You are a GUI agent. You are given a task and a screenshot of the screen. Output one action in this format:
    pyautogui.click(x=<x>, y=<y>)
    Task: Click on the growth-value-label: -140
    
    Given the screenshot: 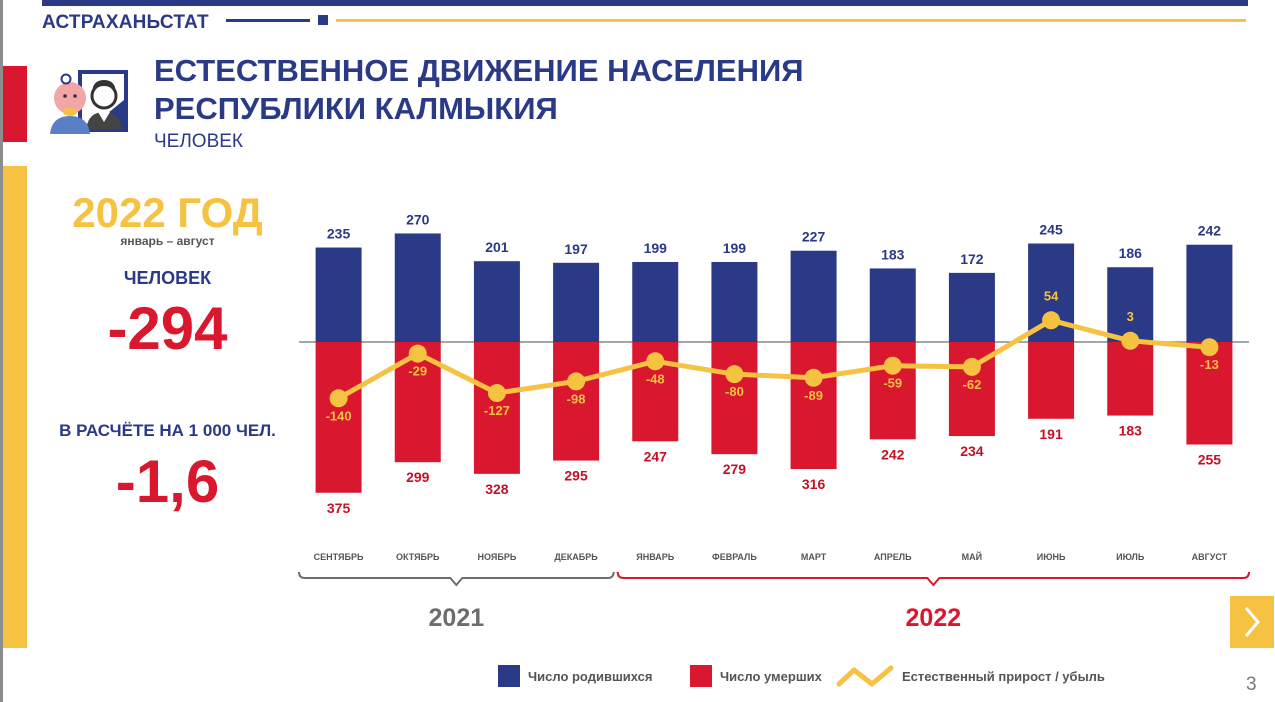 What is the action you would take?
    pyautogui.click(x=339, y=415)
    